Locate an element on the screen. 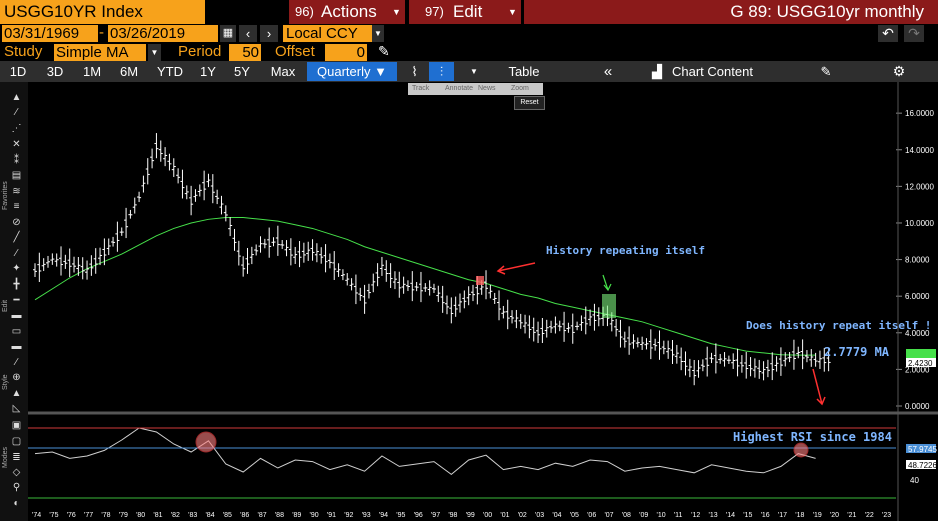  range-button-3d: 3D is located at coordinates (55, 71).